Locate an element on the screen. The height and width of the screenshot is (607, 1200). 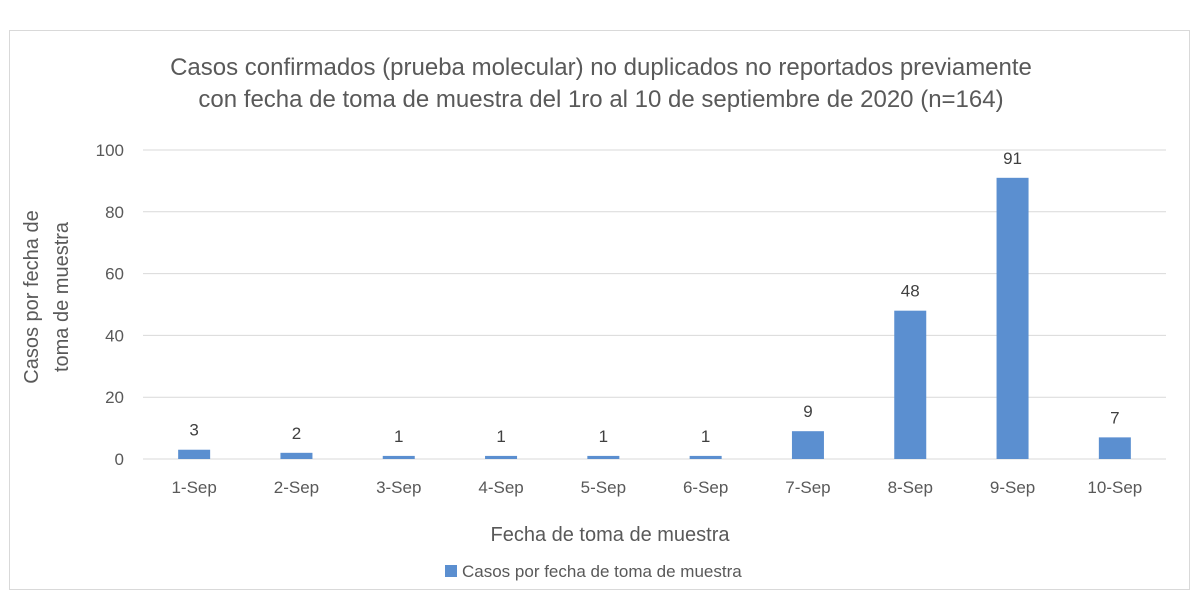
y-axis-title-line-1: Casos por fecha de is located at coordinates (32, 296).